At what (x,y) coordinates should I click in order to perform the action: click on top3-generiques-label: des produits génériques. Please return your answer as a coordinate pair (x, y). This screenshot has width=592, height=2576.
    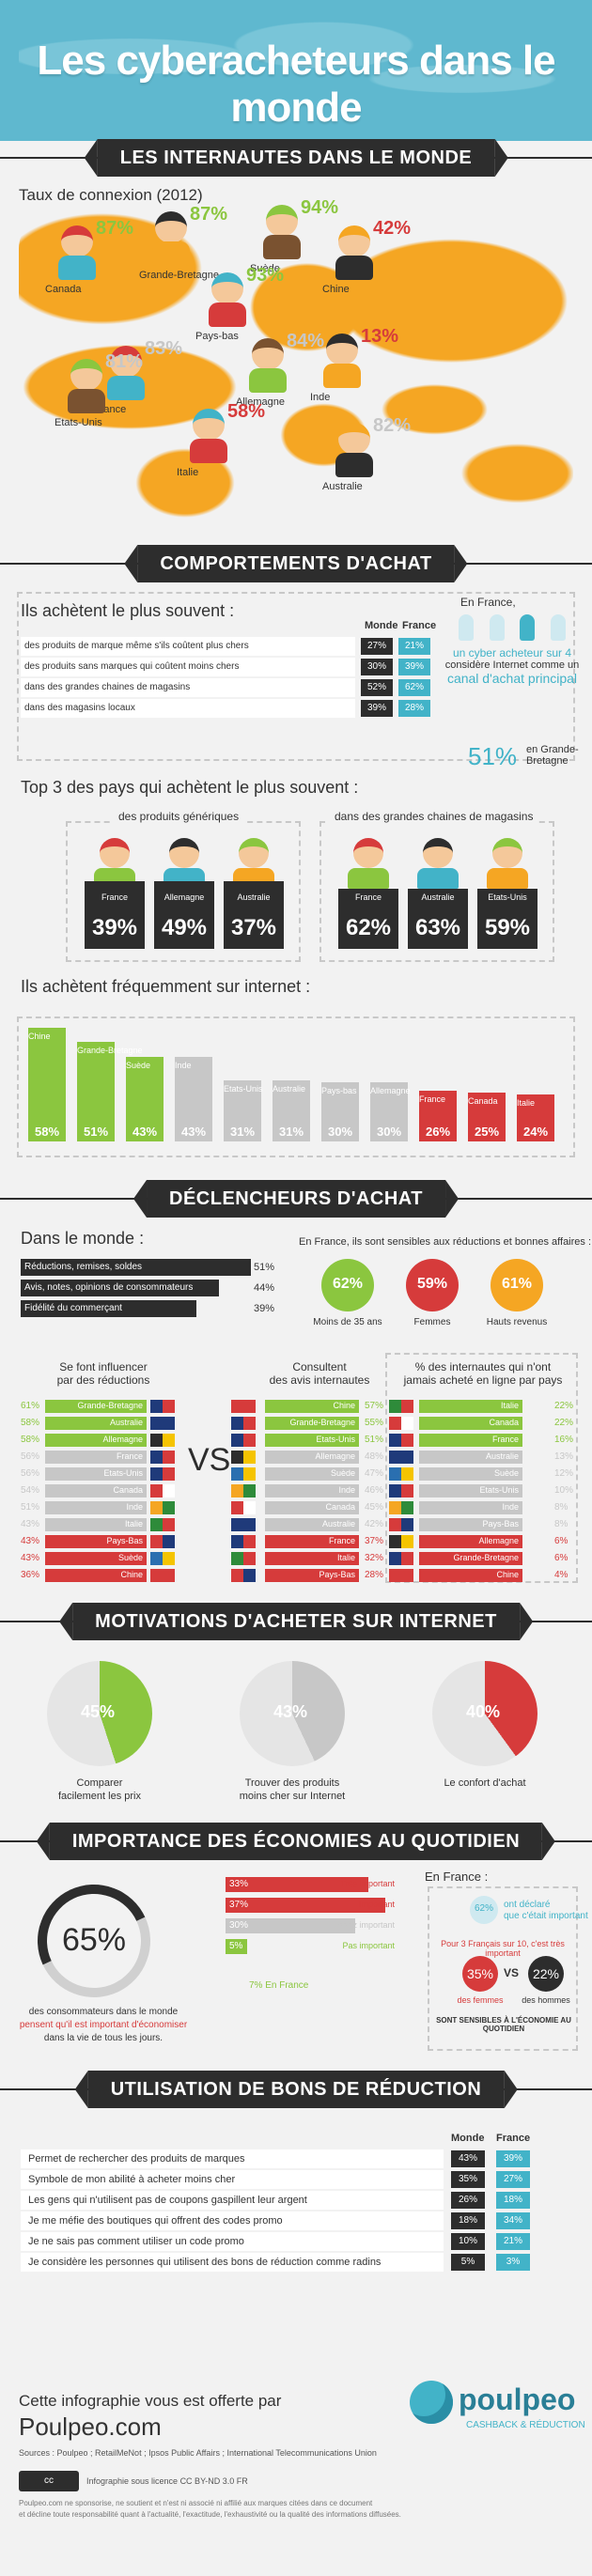
    Looking at the image, I should click on (179, 816).